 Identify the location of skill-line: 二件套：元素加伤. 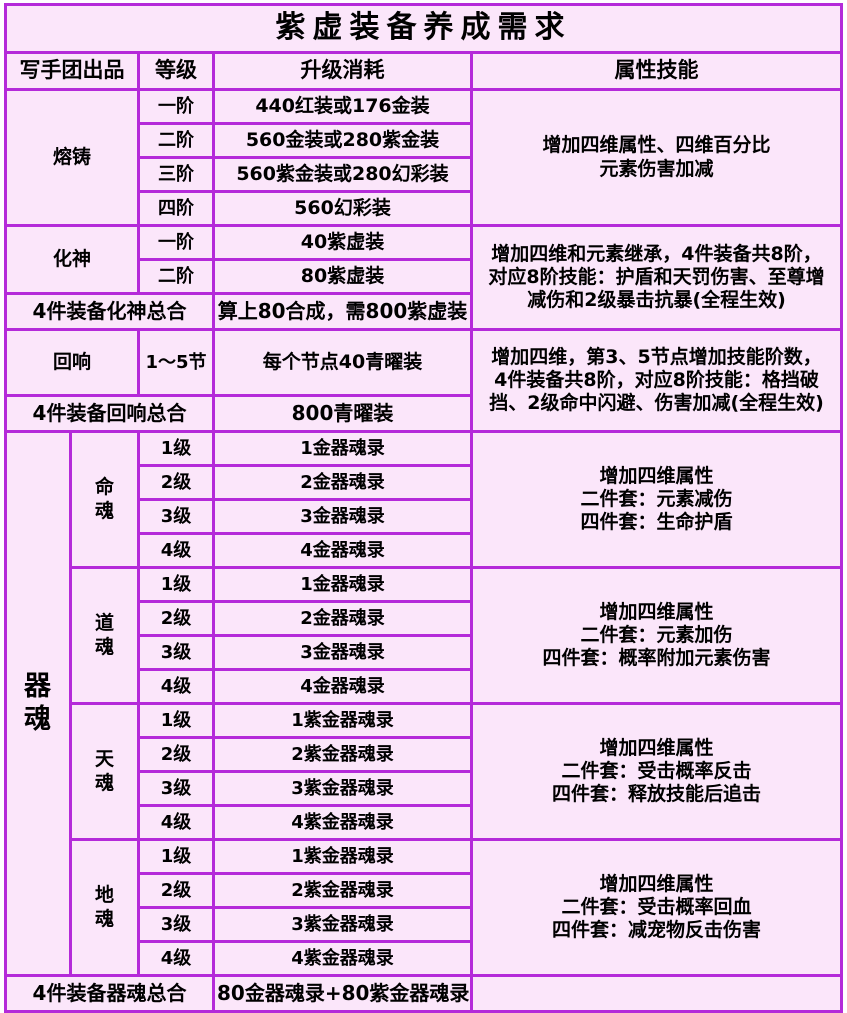
(656, 634).